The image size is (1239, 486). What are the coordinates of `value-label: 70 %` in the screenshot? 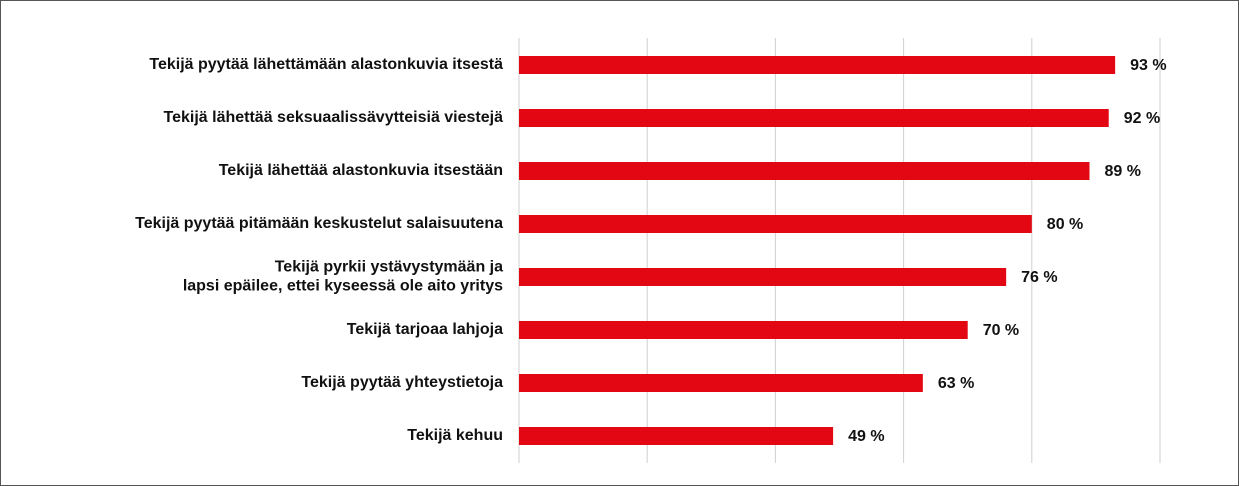 It's located at (1001, 330).